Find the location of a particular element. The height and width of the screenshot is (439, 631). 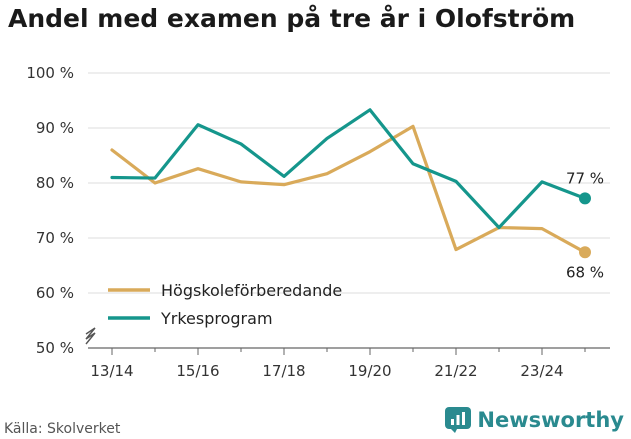

end-markers: 68 % 77 % is located at coordinates (585, 225).